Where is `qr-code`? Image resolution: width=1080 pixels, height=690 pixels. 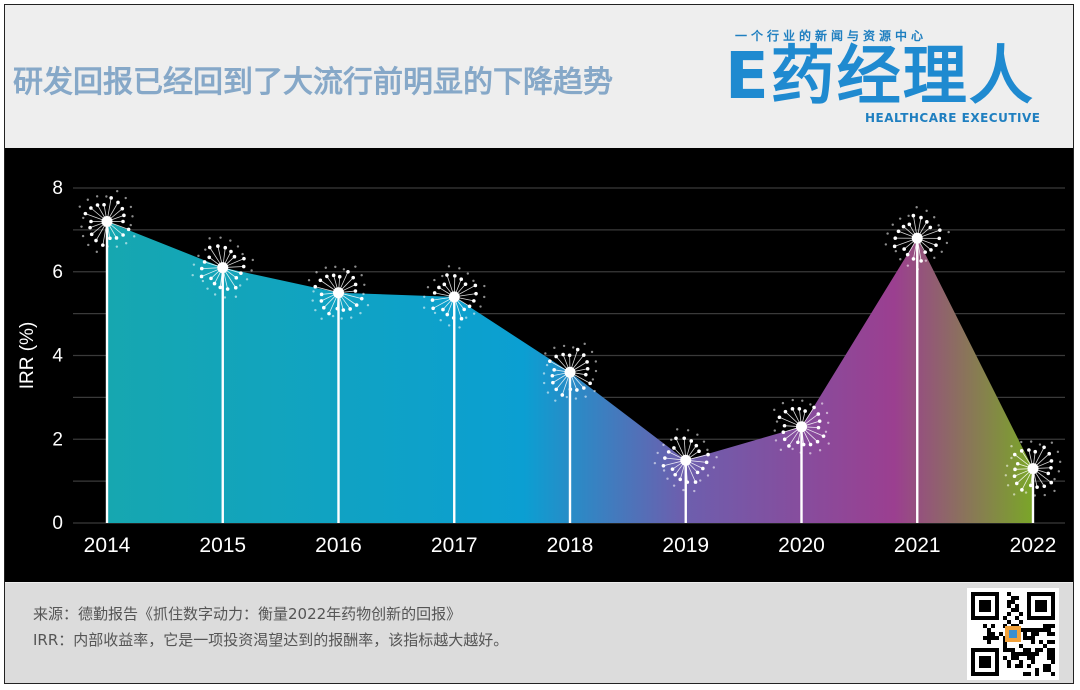 qr-code is located at coordinates (1013, 634).